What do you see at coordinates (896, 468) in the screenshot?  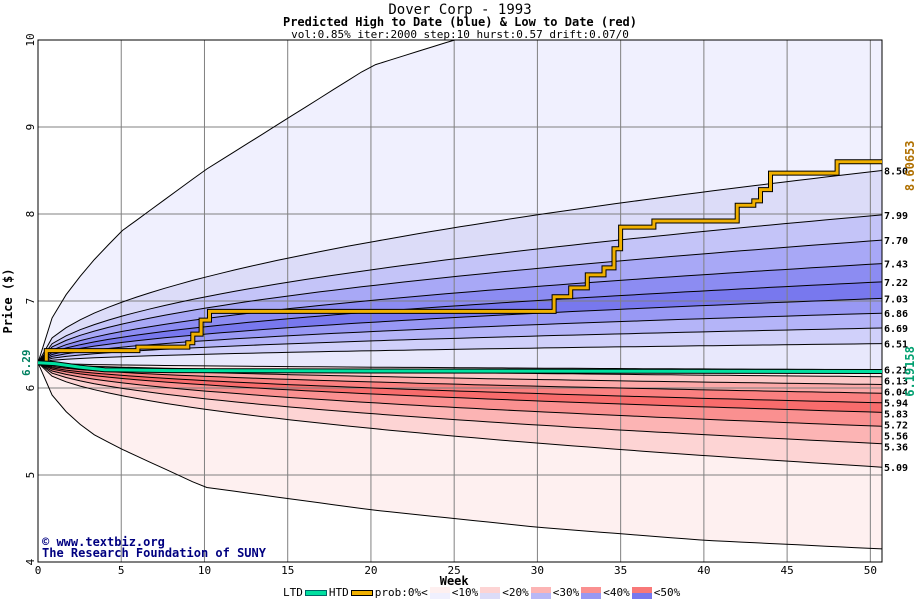 I see `quantile-label: 5.09` at bounding box center [896, 468].